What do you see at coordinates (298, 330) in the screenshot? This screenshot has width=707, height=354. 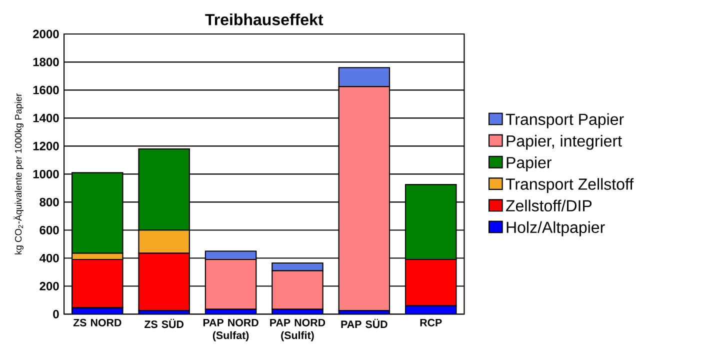 I see `x-tick-label: PAP NORD (Sulfit)` at bounding box center [298, 330].